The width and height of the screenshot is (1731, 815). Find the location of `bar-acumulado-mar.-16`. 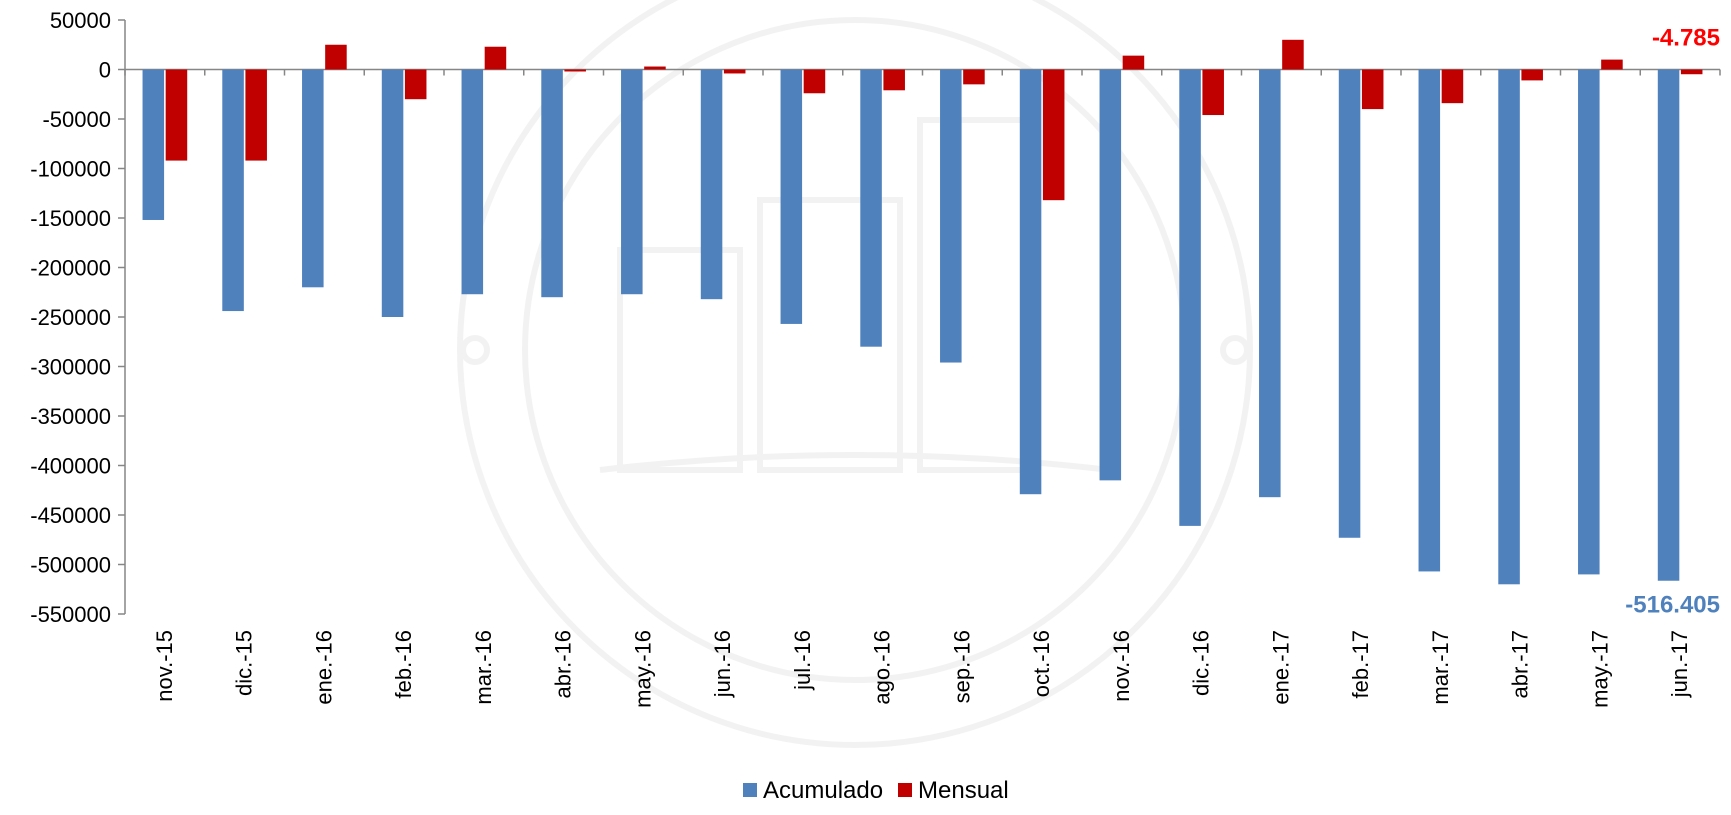

bar-acumulado-mar.-16 is located at coordinates (472, 182).